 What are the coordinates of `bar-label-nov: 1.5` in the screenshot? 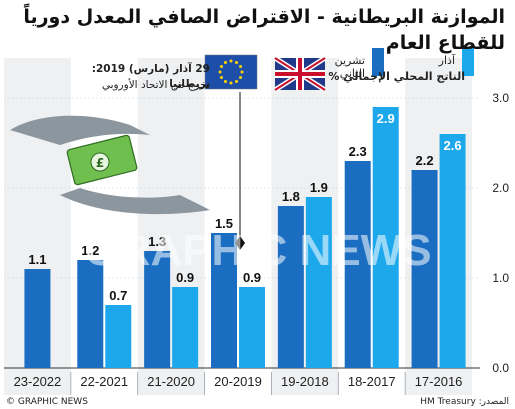 It's located at (224, 223).